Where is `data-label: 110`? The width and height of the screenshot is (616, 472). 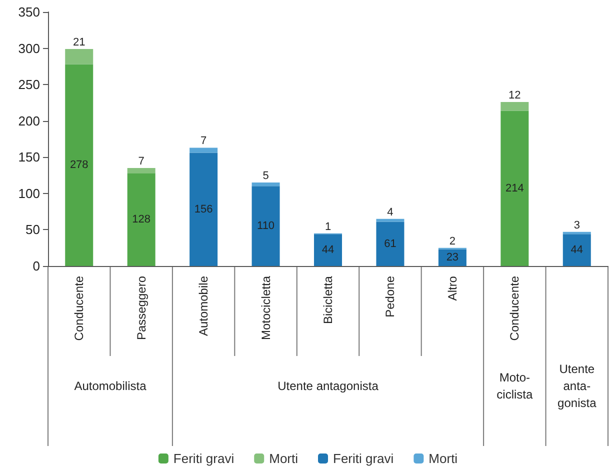
data-label: 110 is located at coordinates (266, 226).